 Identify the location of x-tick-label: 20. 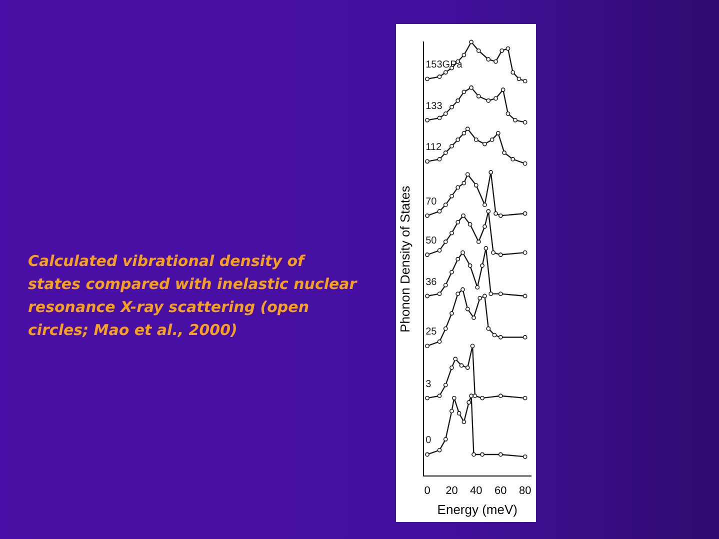
(452, 490).